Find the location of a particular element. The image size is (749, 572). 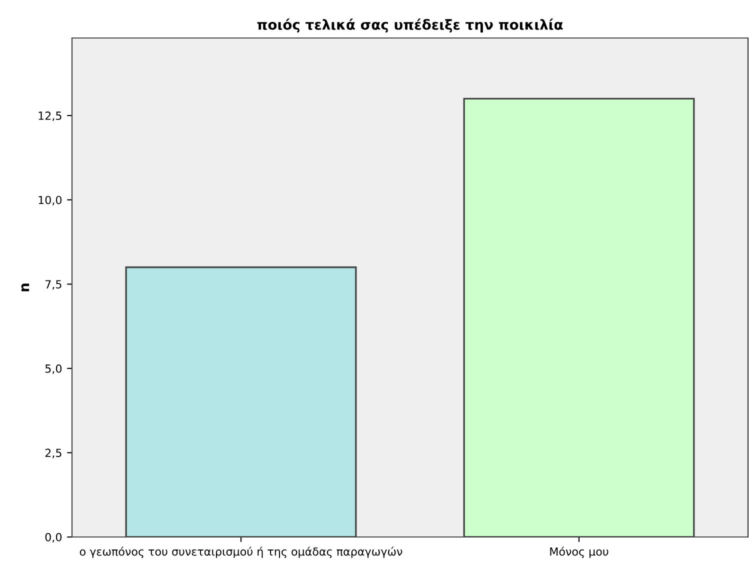

y-tick-label: 12,5 is located at coordinates (50, 117).